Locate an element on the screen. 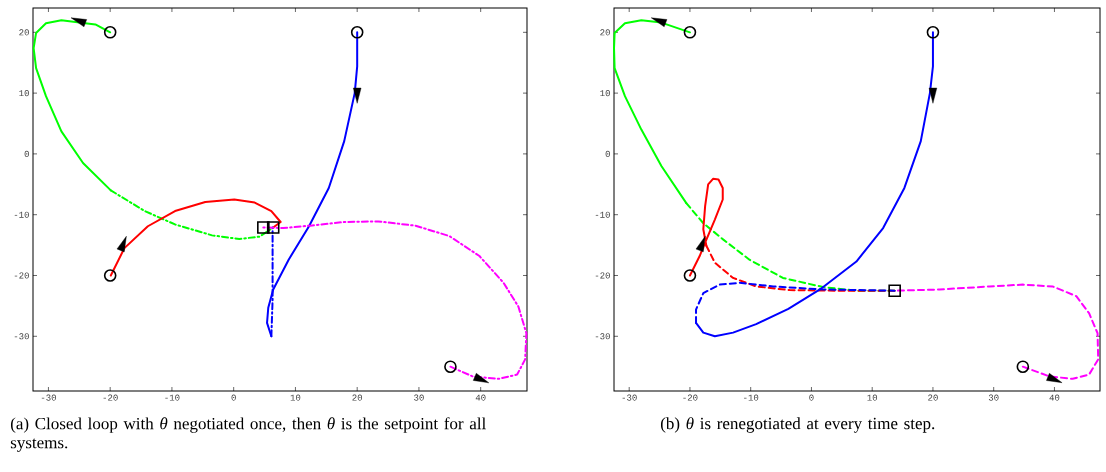  line-series is located at coordinates (195, 237).